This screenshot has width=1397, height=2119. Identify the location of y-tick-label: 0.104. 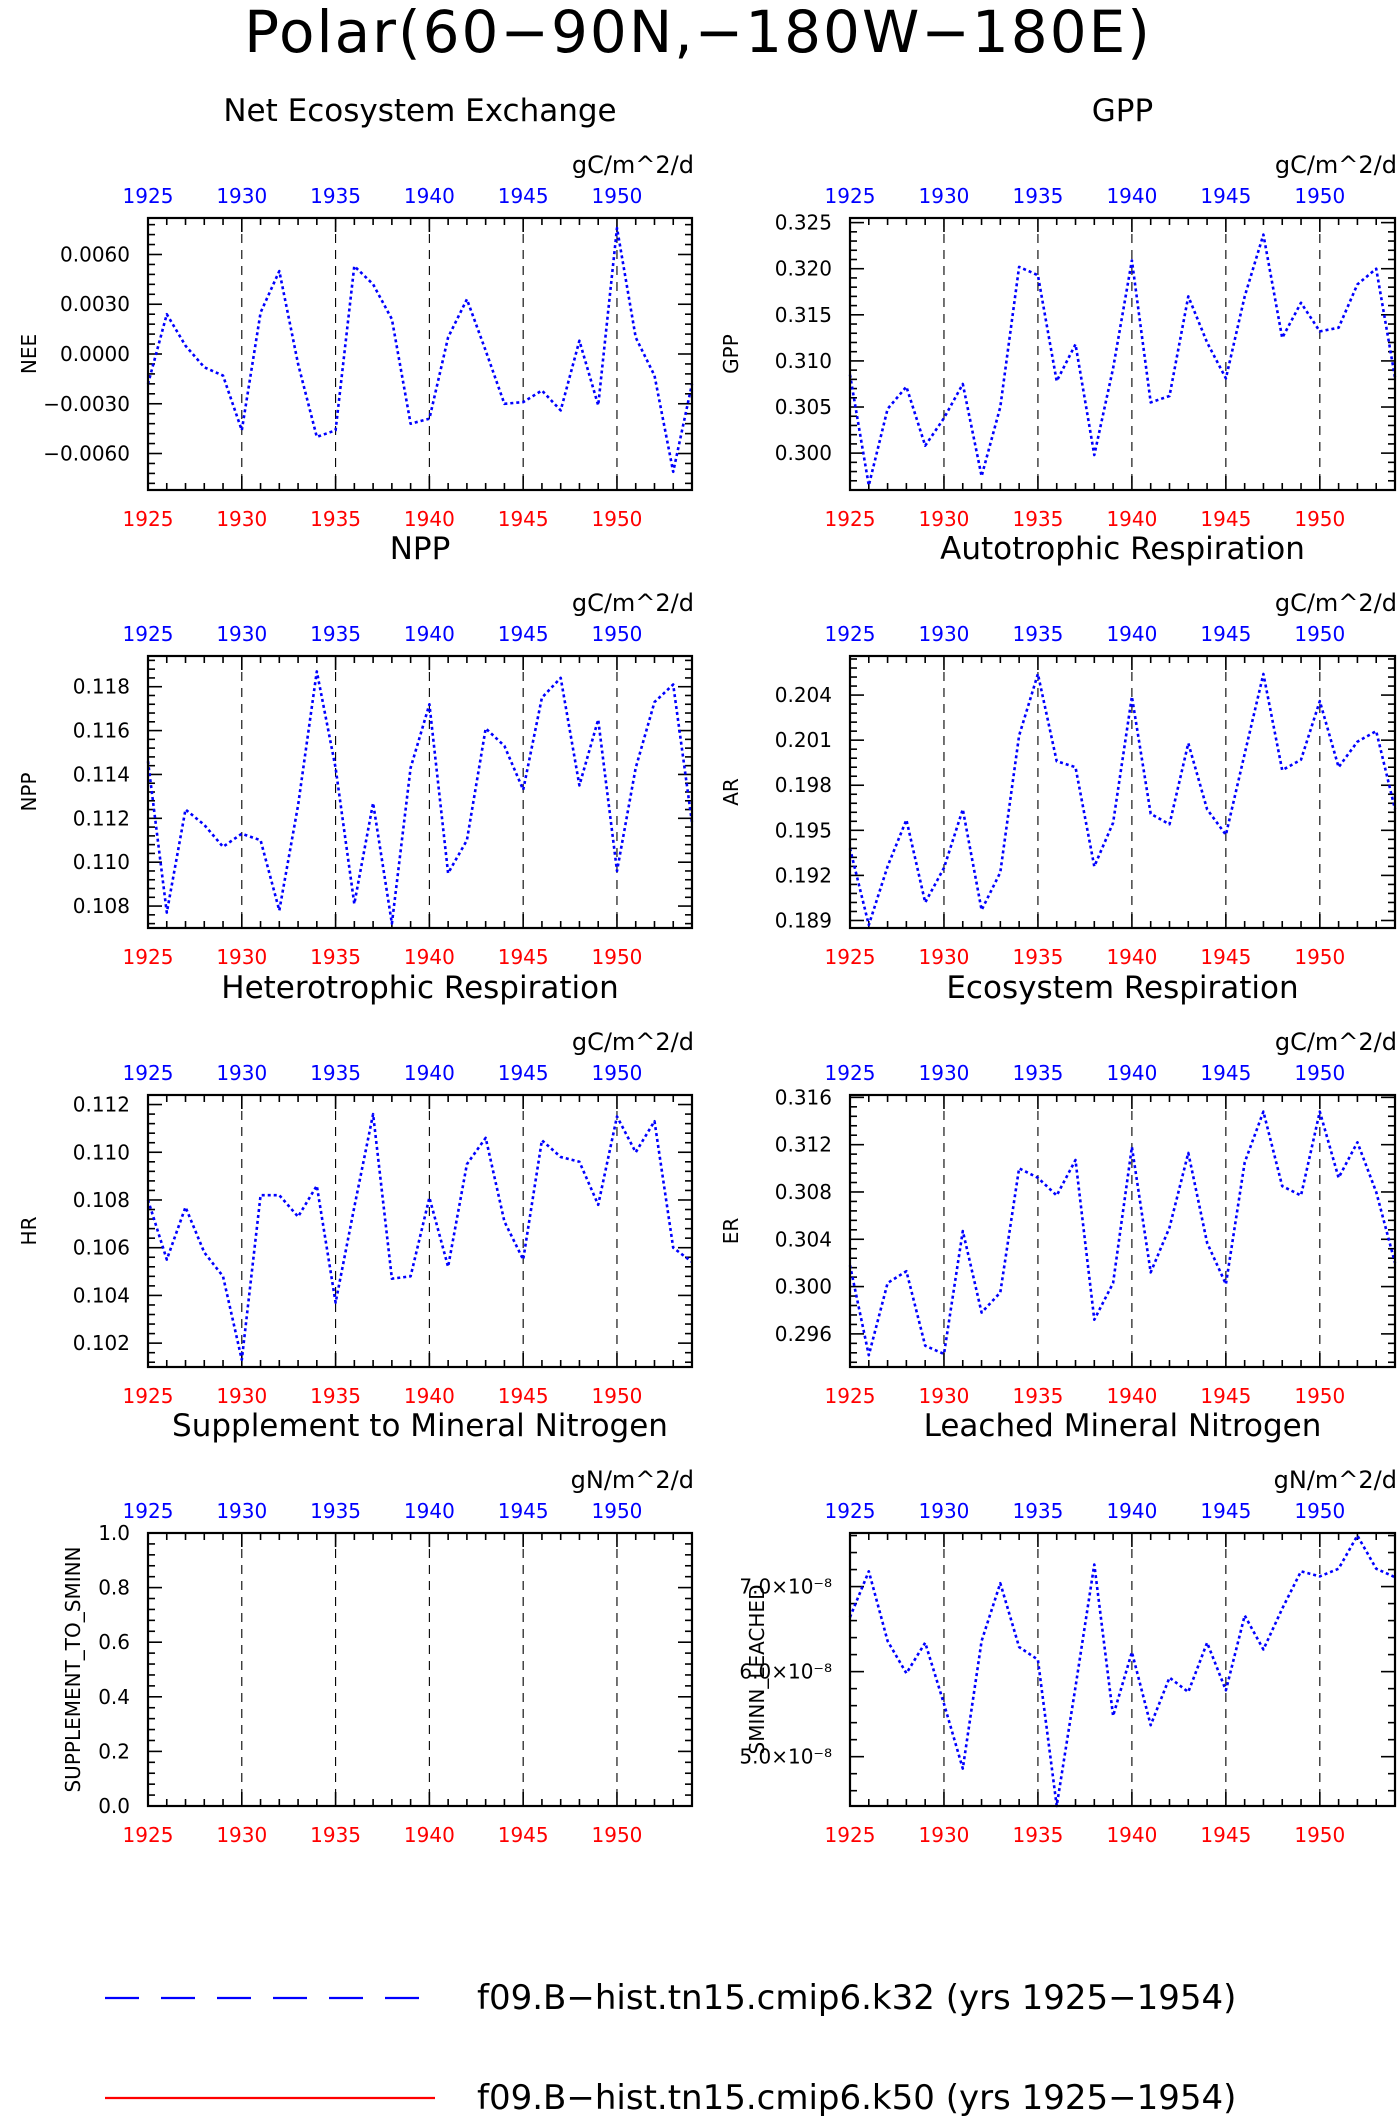
(101, 1295).